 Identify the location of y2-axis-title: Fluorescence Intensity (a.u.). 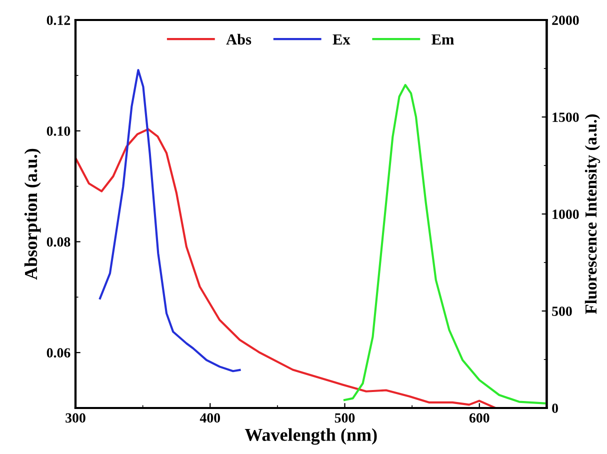
(592, 214).